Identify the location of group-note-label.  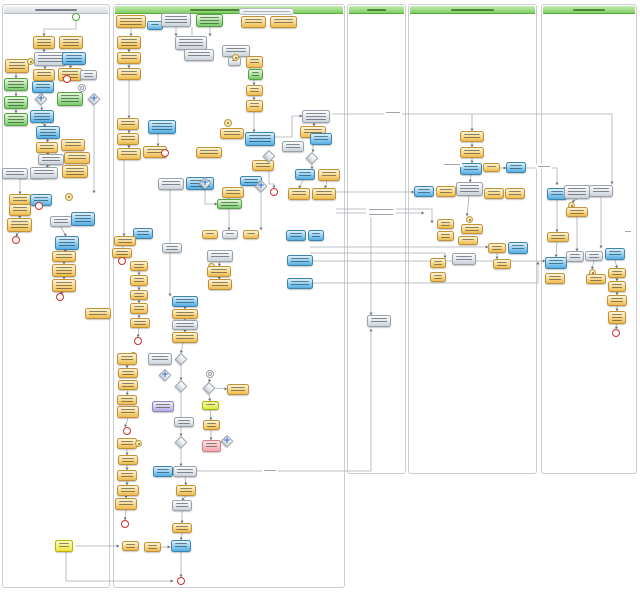
(266, 11).